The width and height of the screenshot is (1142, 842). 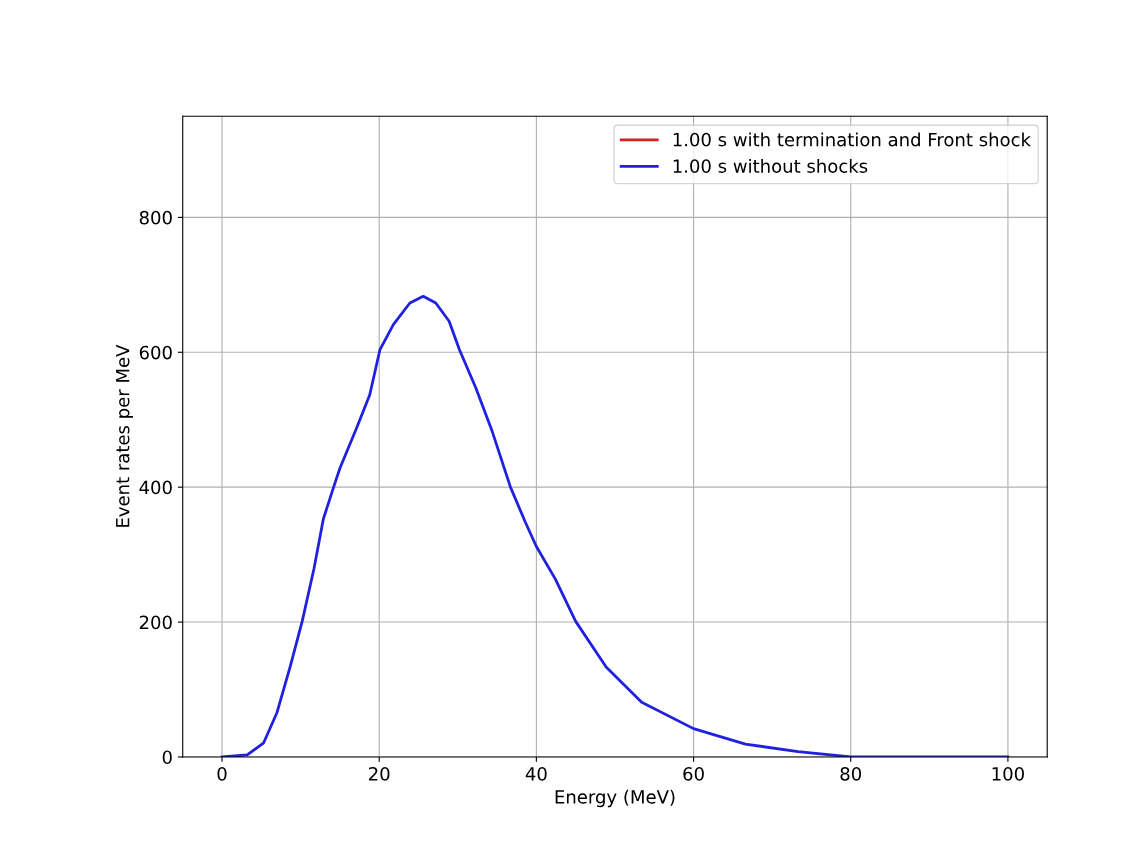 What do you see at coordinates (222, 774) in the screenshot?
I see `x-tick-label: 0` at bounding box center [222, 774].